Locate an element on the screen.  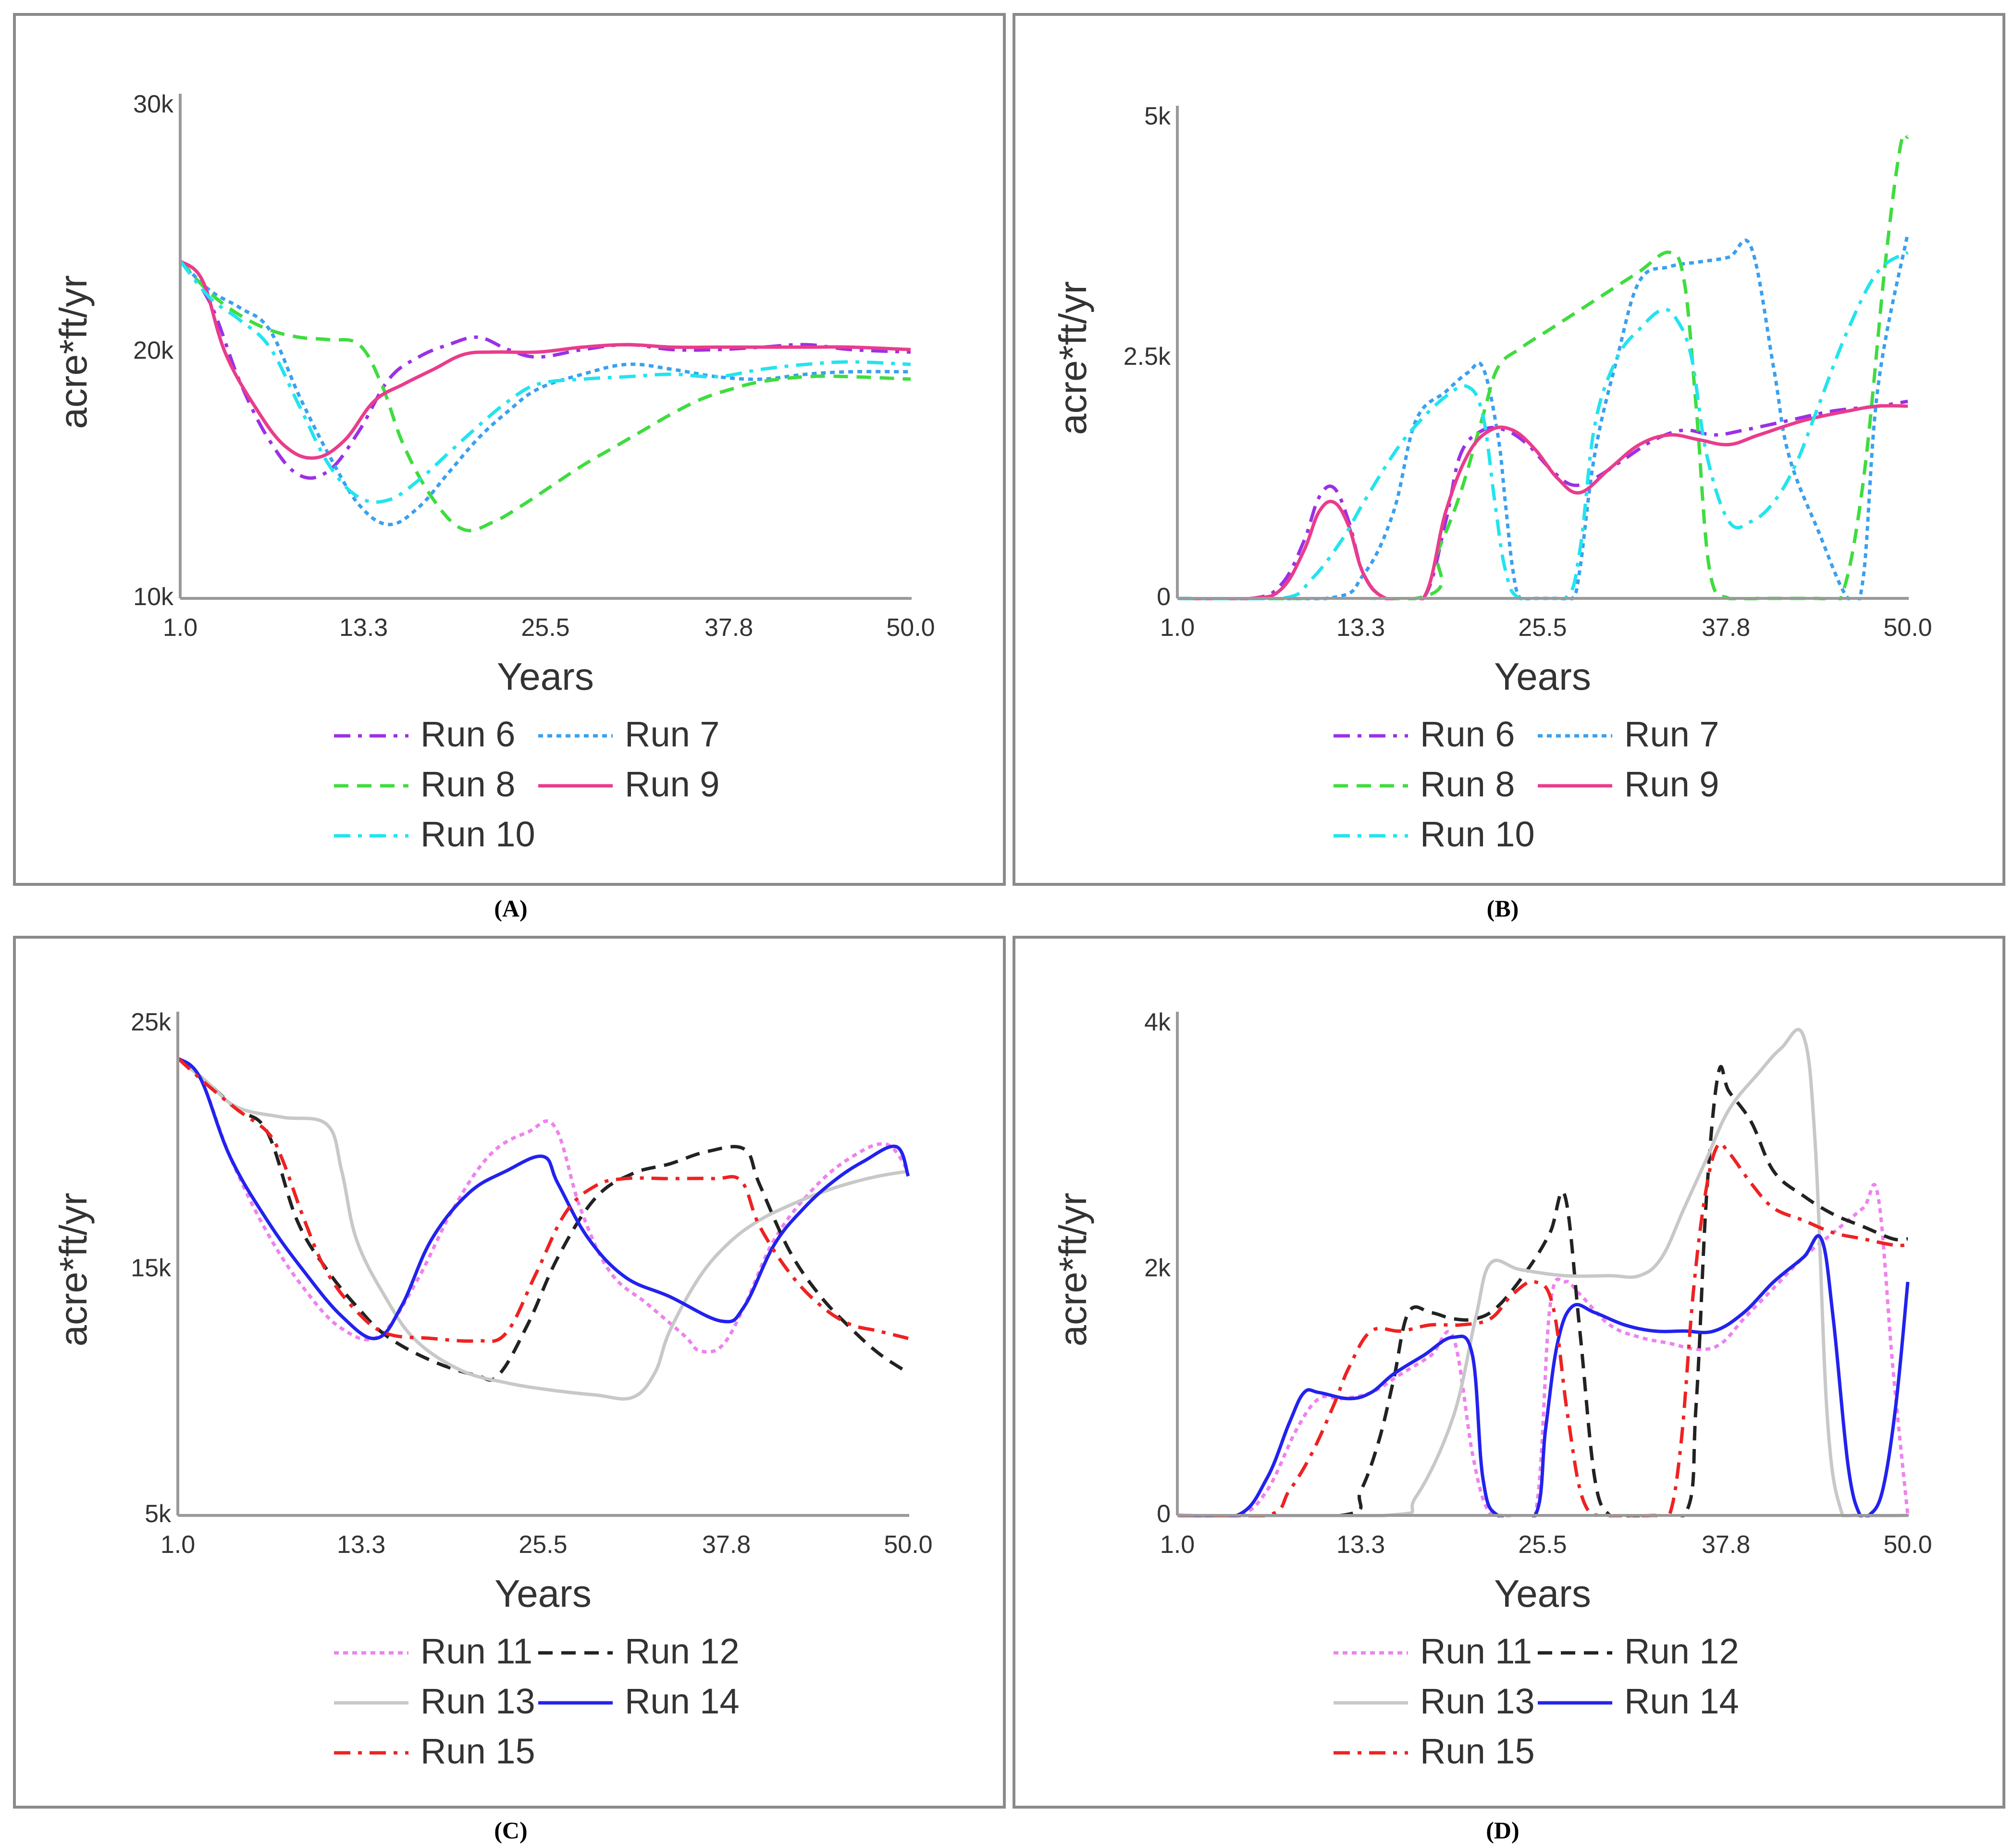
caption-c: (C) is located at coordinates (510, 1830).